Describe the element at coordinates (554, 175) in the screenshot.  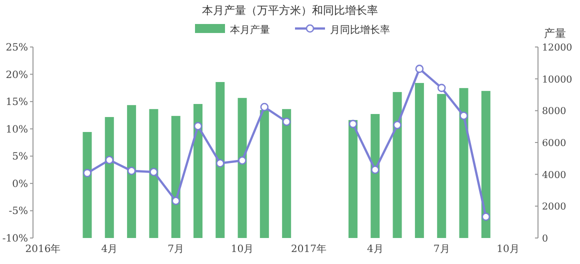
I see `y2-tick-label: 4000` at that location.